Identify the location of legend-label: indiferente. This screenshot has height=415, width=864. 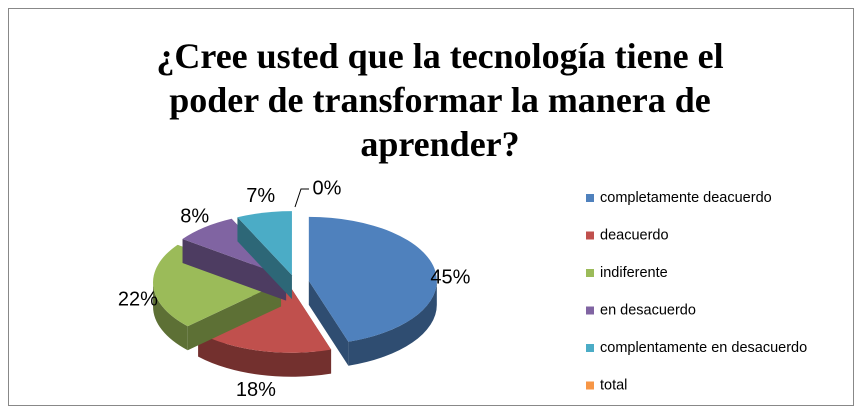
(634, 273).